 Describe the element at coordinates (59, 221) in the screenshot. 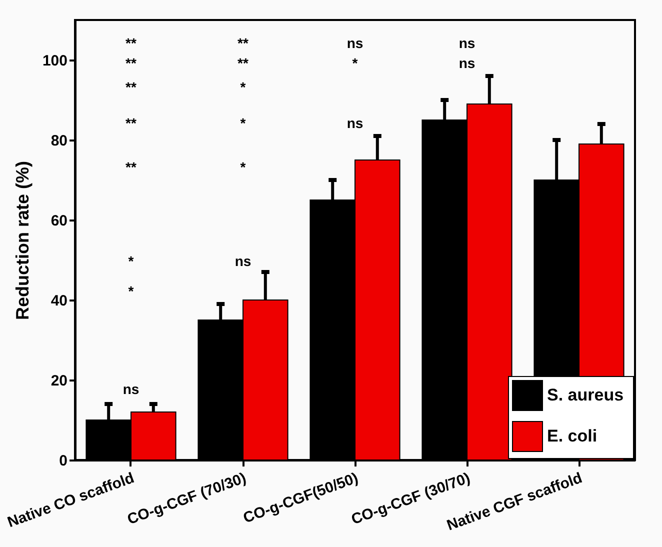

I see `y-tick-label: 60` at that location.